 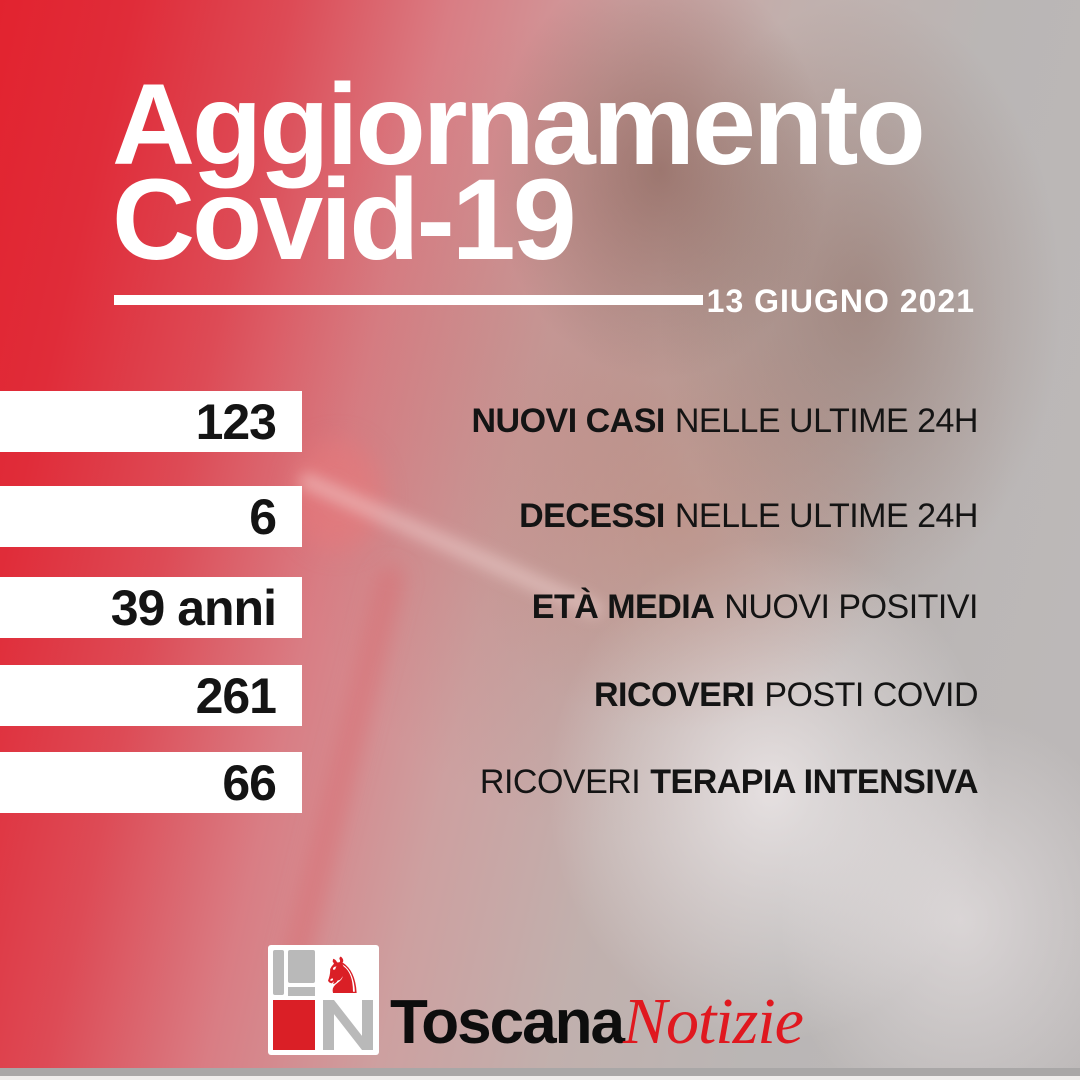 I want to click on stat-value: 6, so click(x=263, y=516).